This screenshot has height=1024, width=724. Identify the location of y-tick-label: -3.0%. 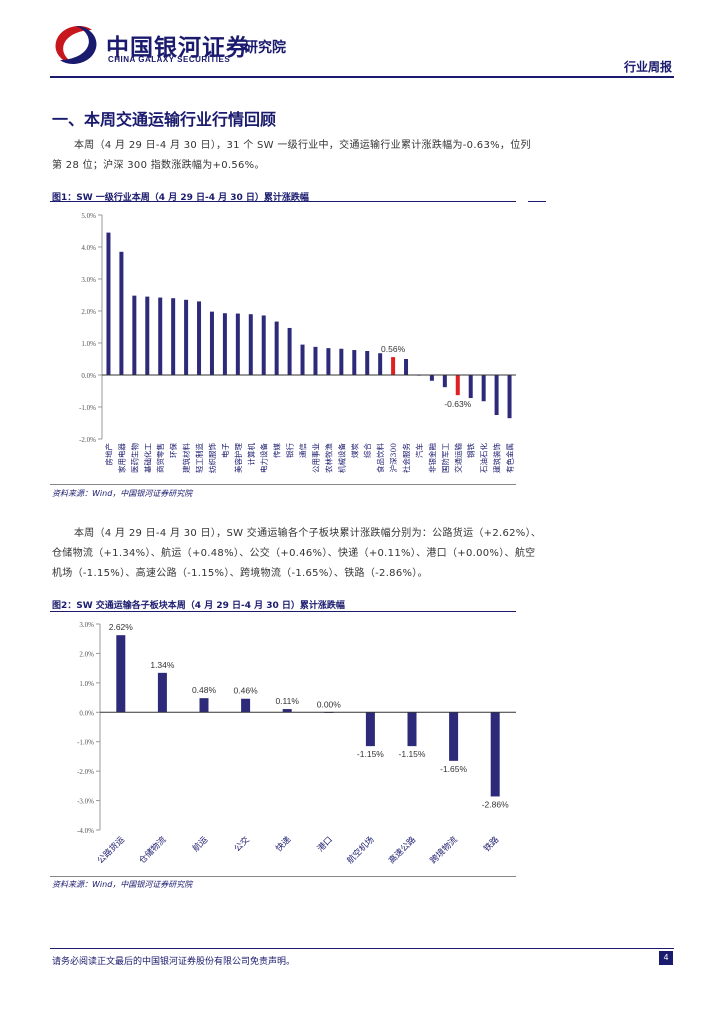
(85, 802).